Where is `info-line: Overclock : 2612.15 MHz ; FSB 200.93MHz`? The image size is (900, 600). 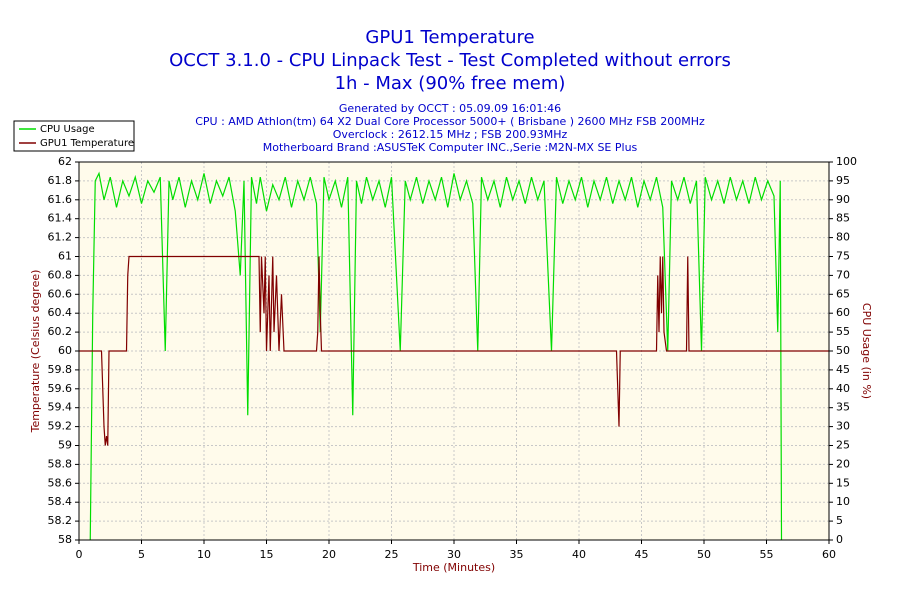 info-line: Overclock : 2612.15 MHz ; FSB 200.93MHz is located at coordinates (450, 134).